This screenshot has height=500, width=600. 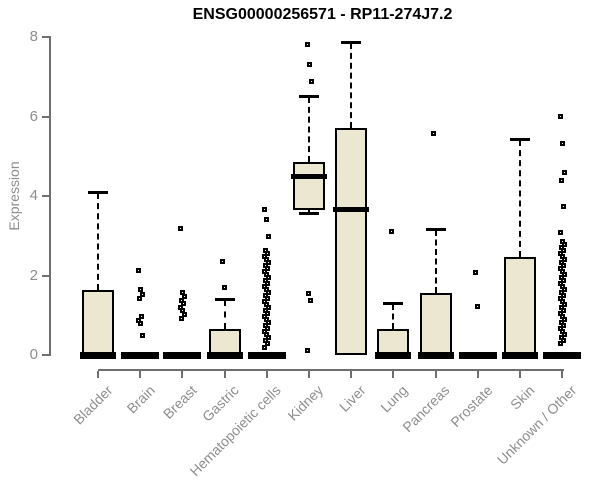 What do you see at coordinates (393, 342) in the screenshot?
I see `box-lung` at bounding box center [393, 342].